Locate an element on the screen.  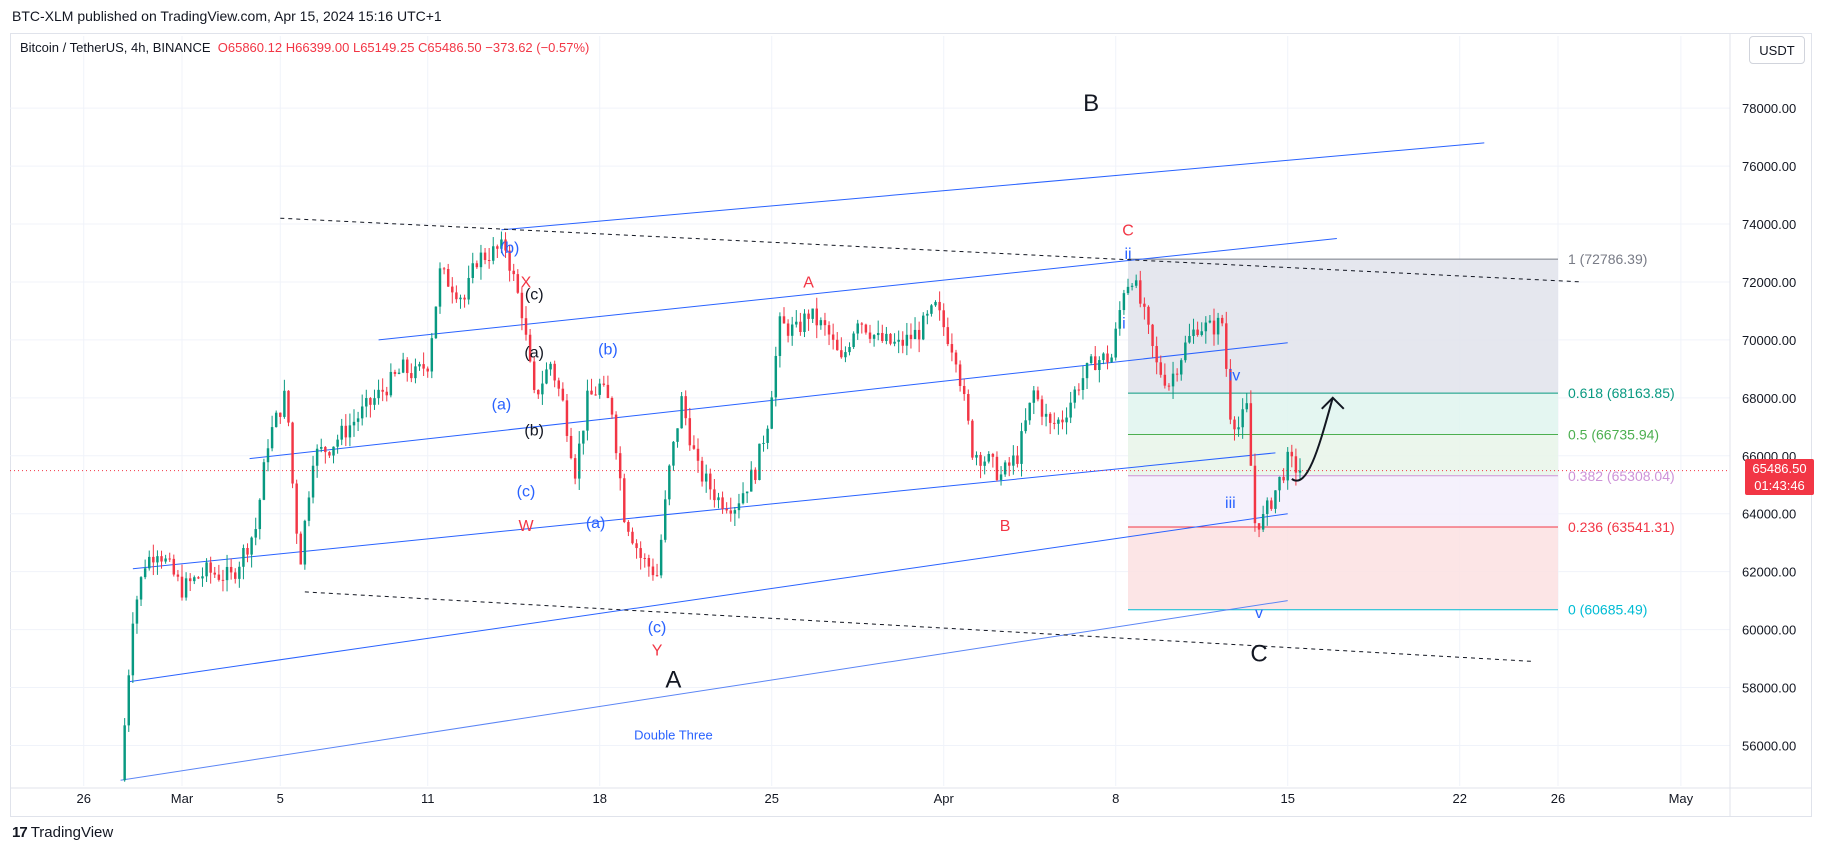
x-tick-label: 8 is located at coordinates (1115, 798).